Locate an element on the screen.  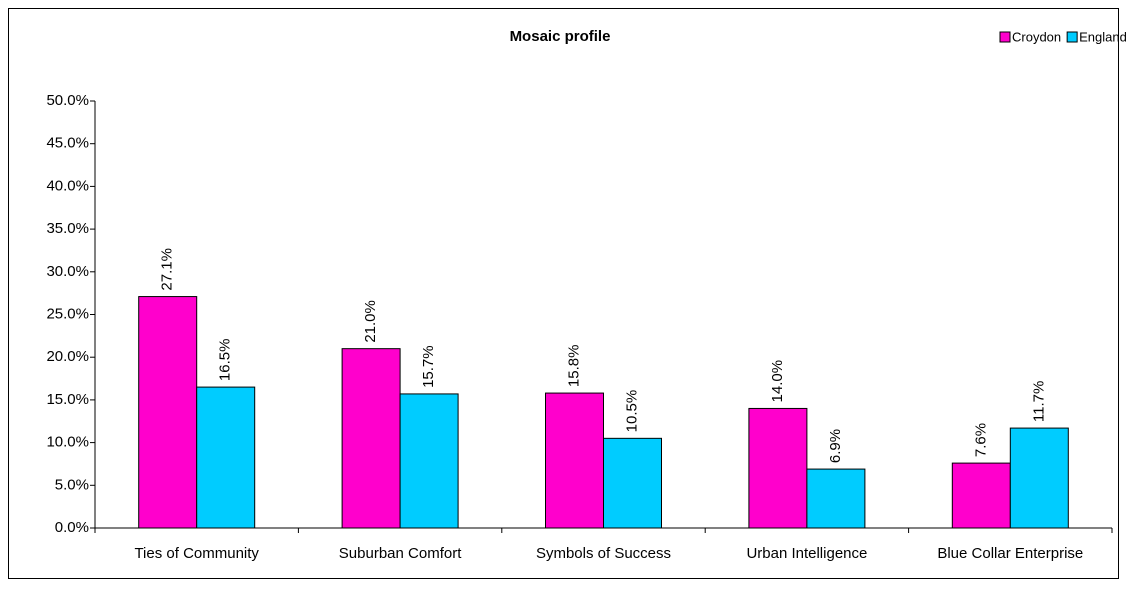
value-label: 11.7% is located at coordinates (1038, 401).